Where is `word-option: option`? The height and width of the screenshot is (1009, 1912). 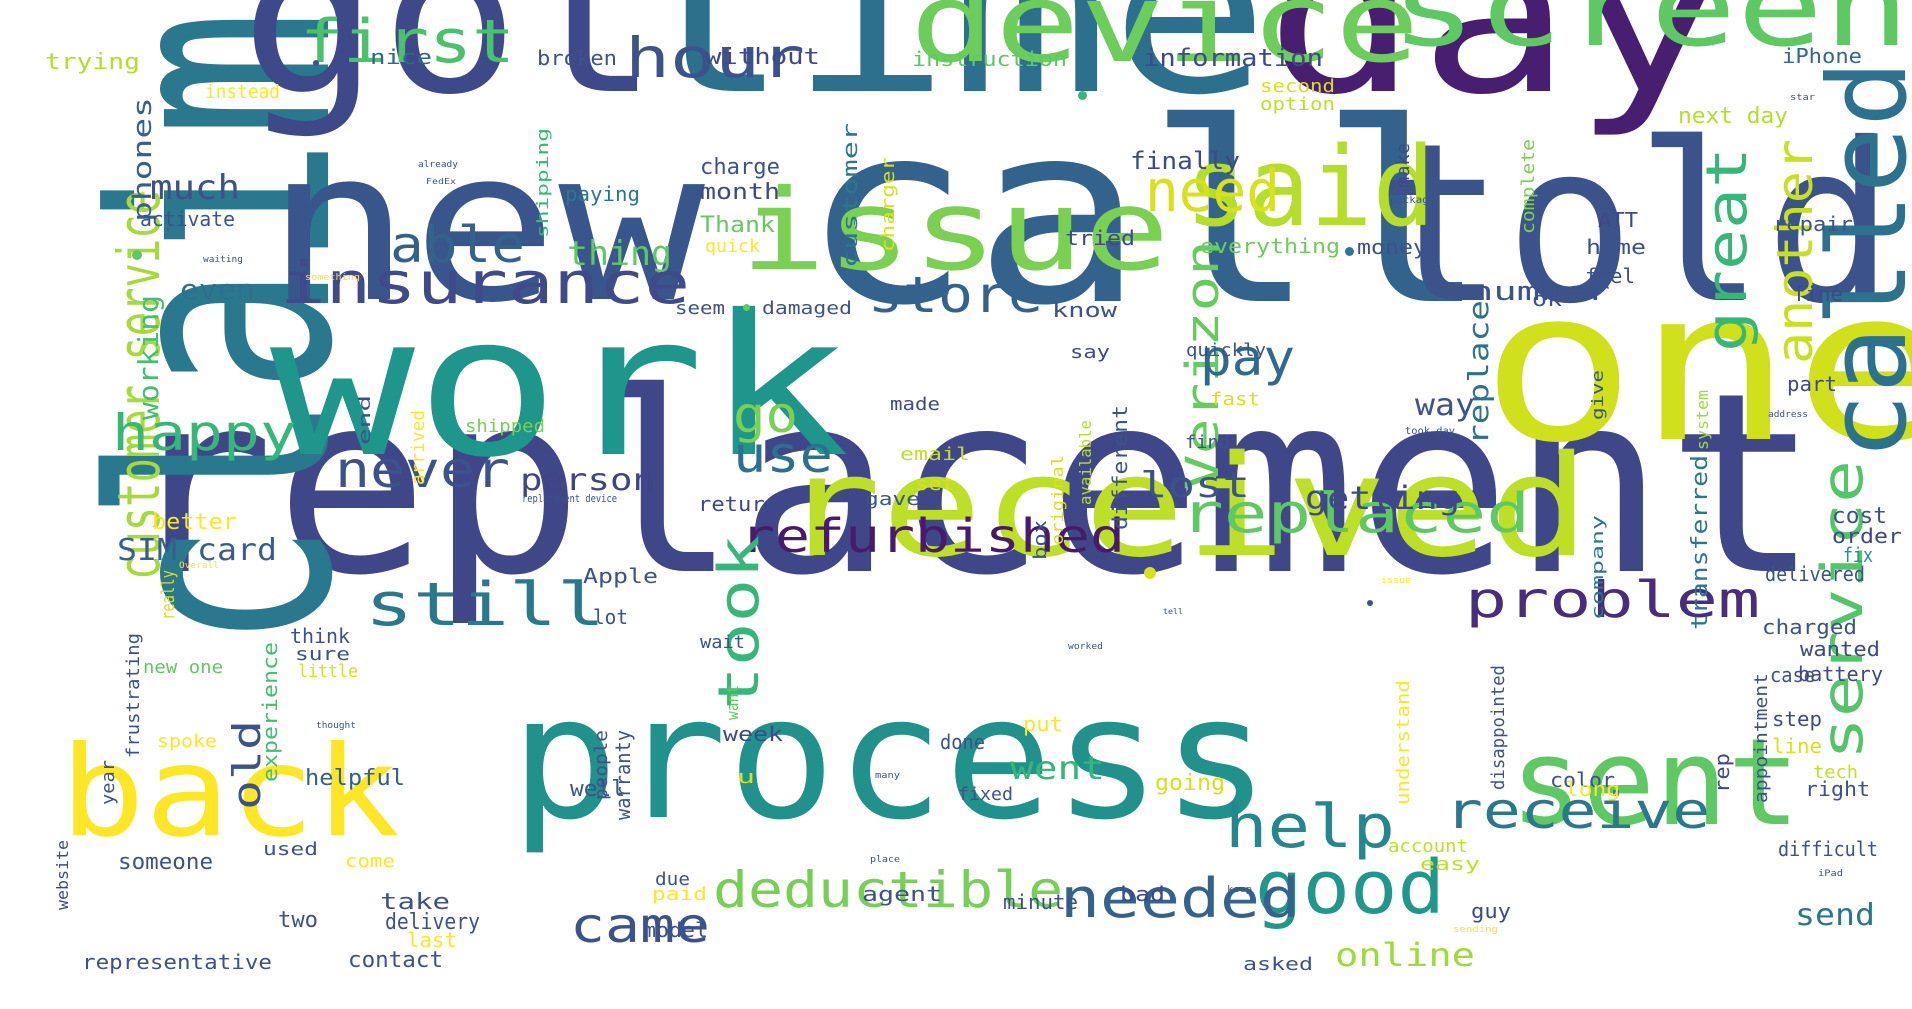 word-option: option is located at coordinates (1297, 104).